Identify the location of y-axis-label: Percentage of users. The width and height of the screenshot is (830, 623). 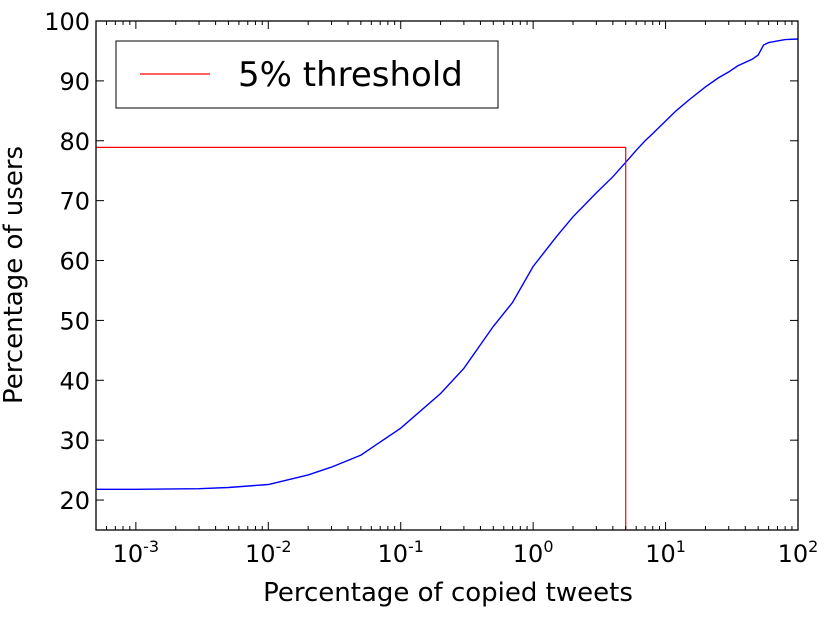
(14, 275).